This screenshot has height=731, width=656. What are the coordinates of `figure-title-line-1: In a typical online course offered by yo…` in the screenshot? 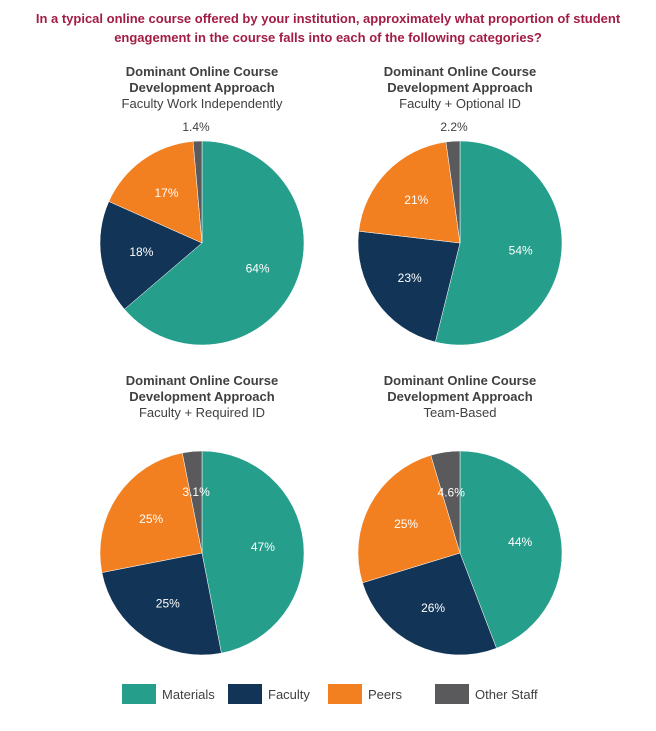 It's located at (328, 18).